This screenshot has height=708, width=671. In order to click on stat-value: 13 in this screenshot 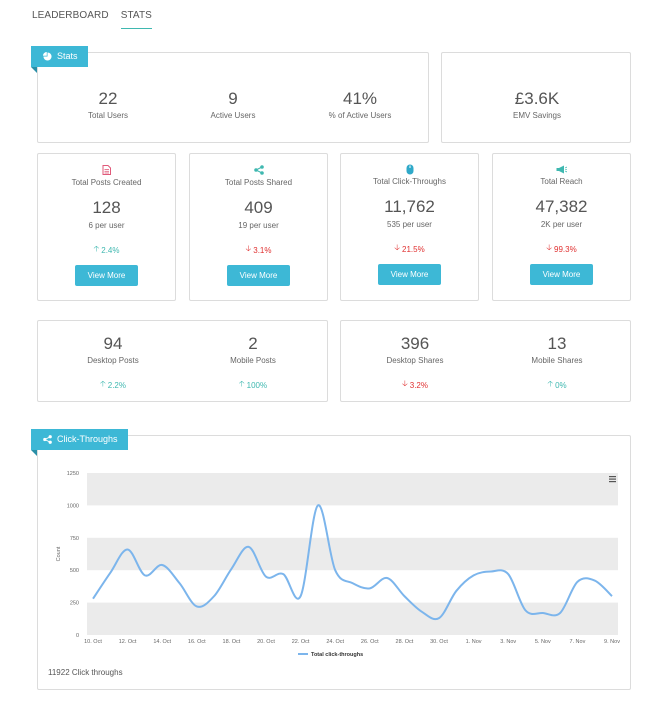, I will do `click(557, 343)`.